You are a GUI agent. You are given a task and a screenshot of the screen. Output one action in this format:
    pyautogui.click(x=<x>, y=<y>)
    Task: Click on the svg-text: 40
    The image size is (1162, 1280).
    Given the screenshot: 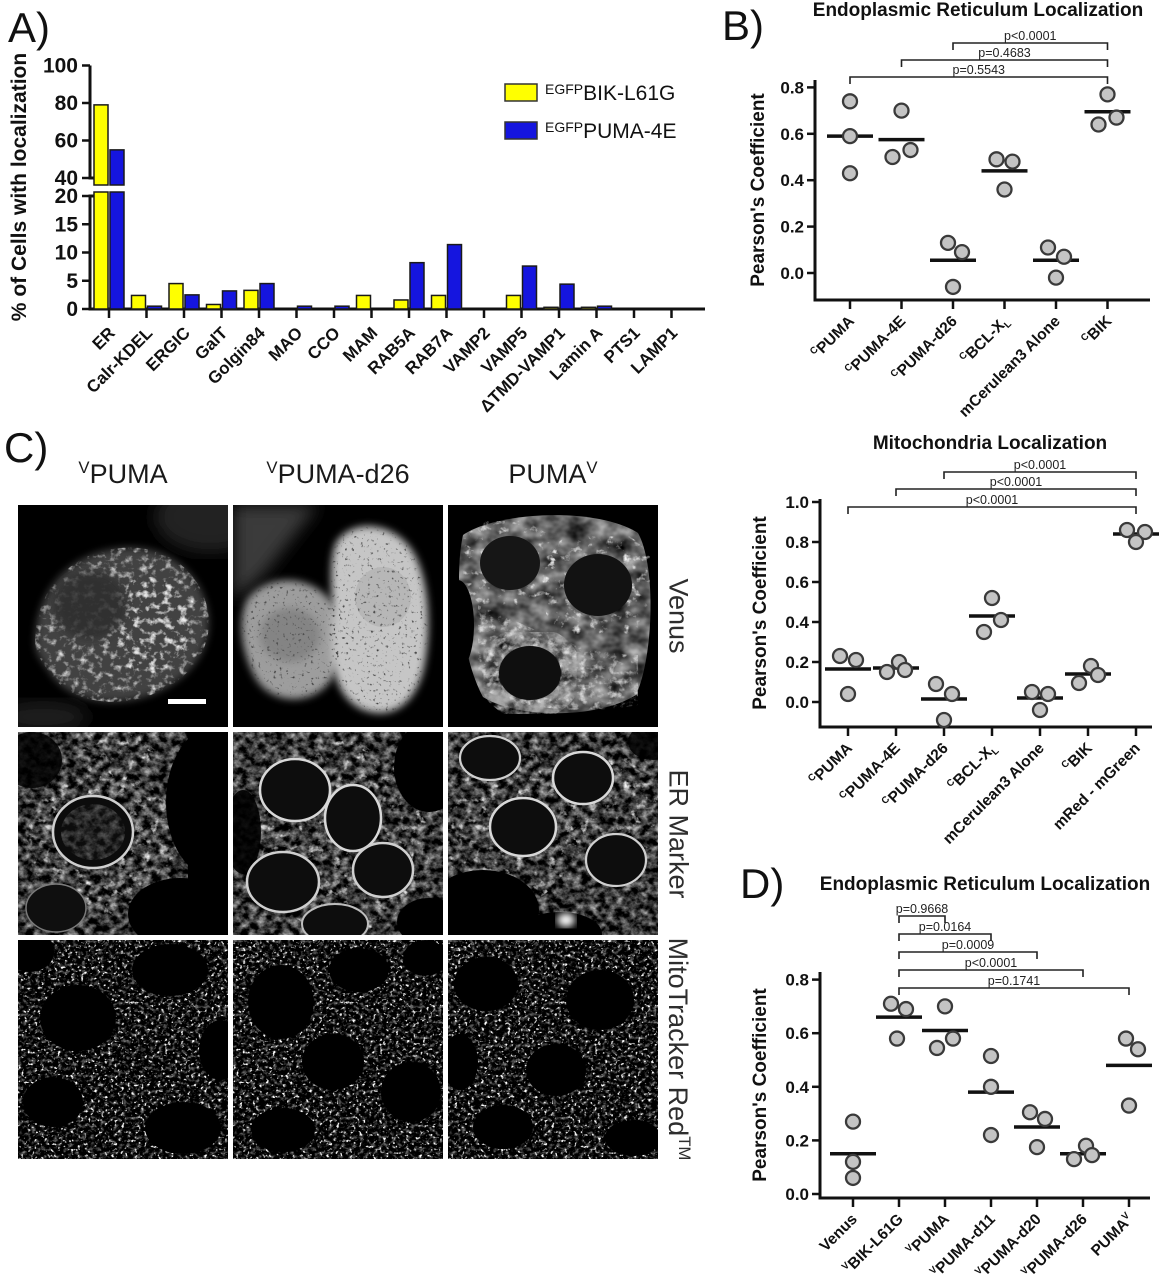 What is the action you would take?
    pyautogui.click(x=66, y=178)
    